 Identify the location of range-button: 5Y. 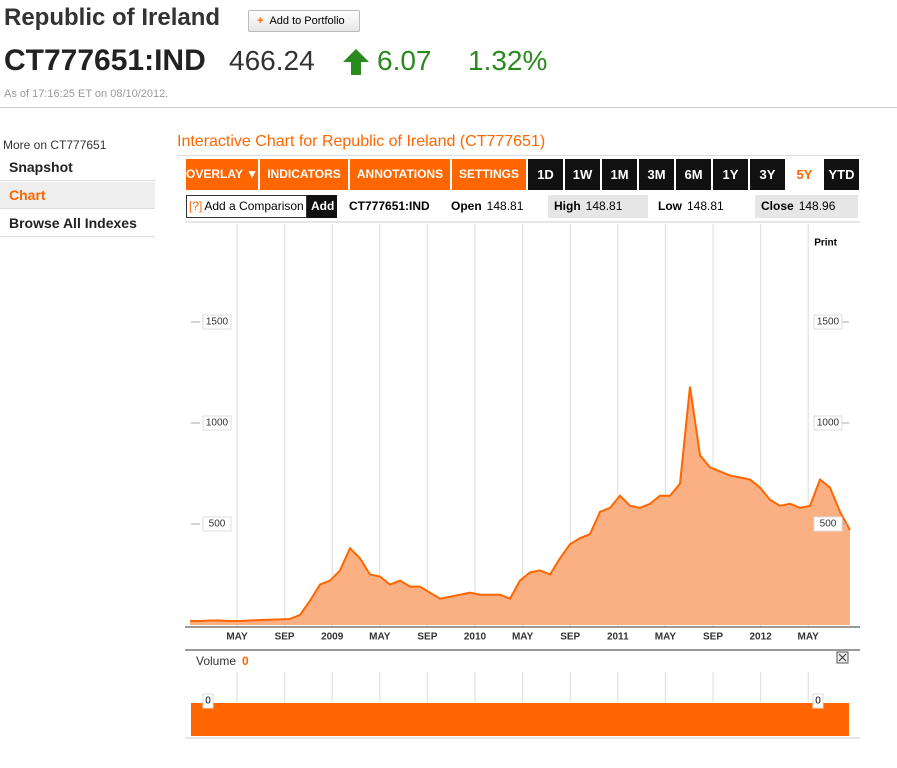
(804, 174).